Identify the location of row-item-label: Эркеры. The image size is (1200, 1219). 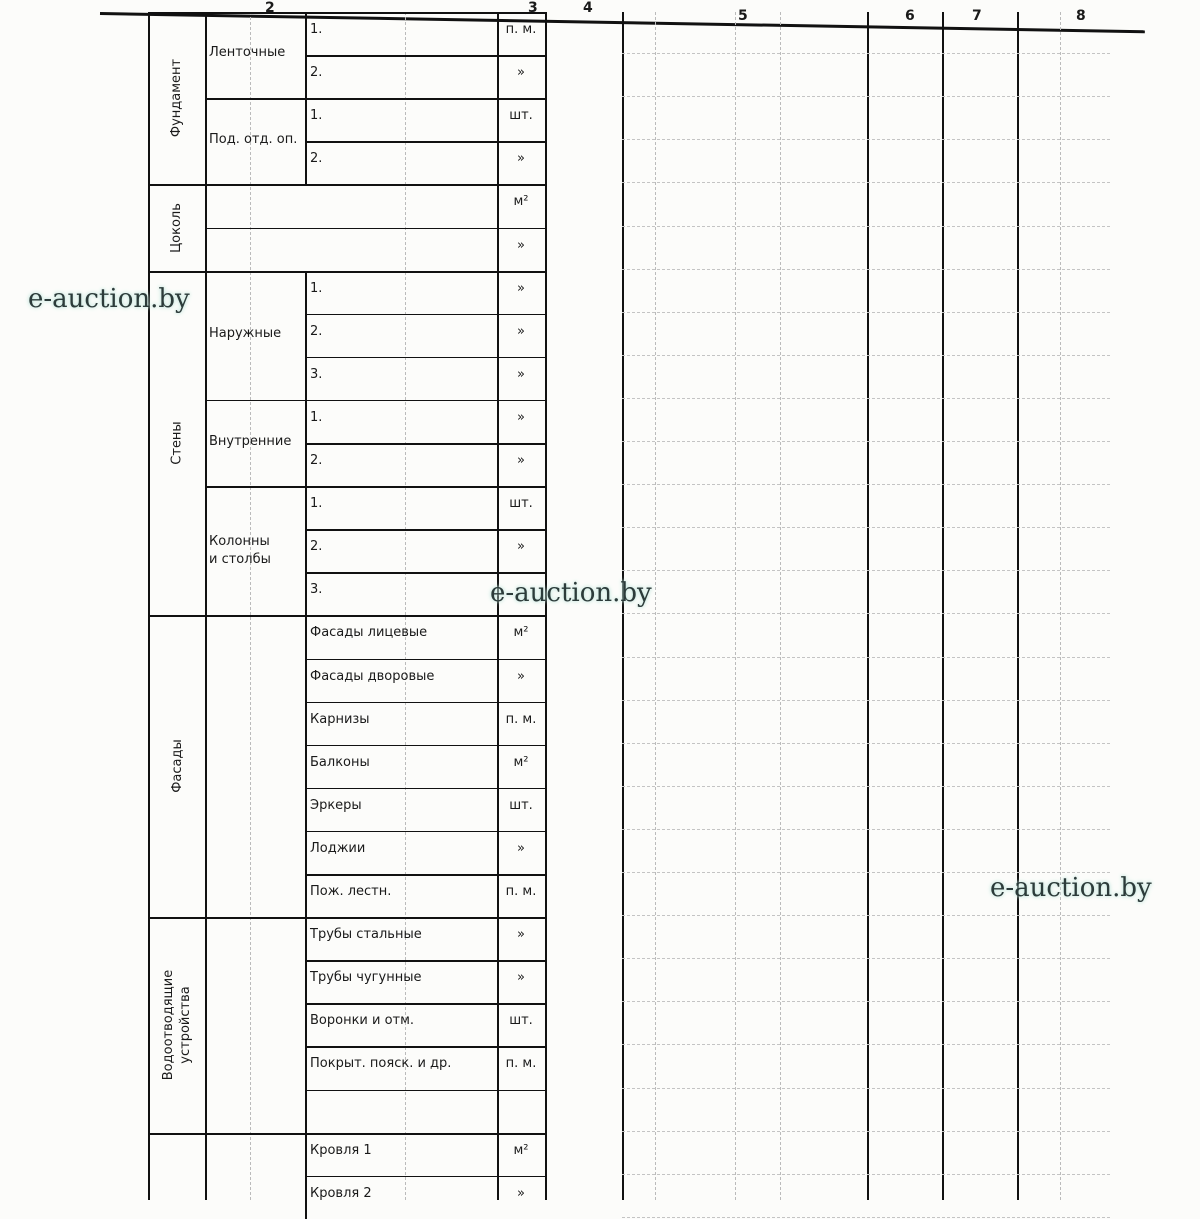
(336, 805).